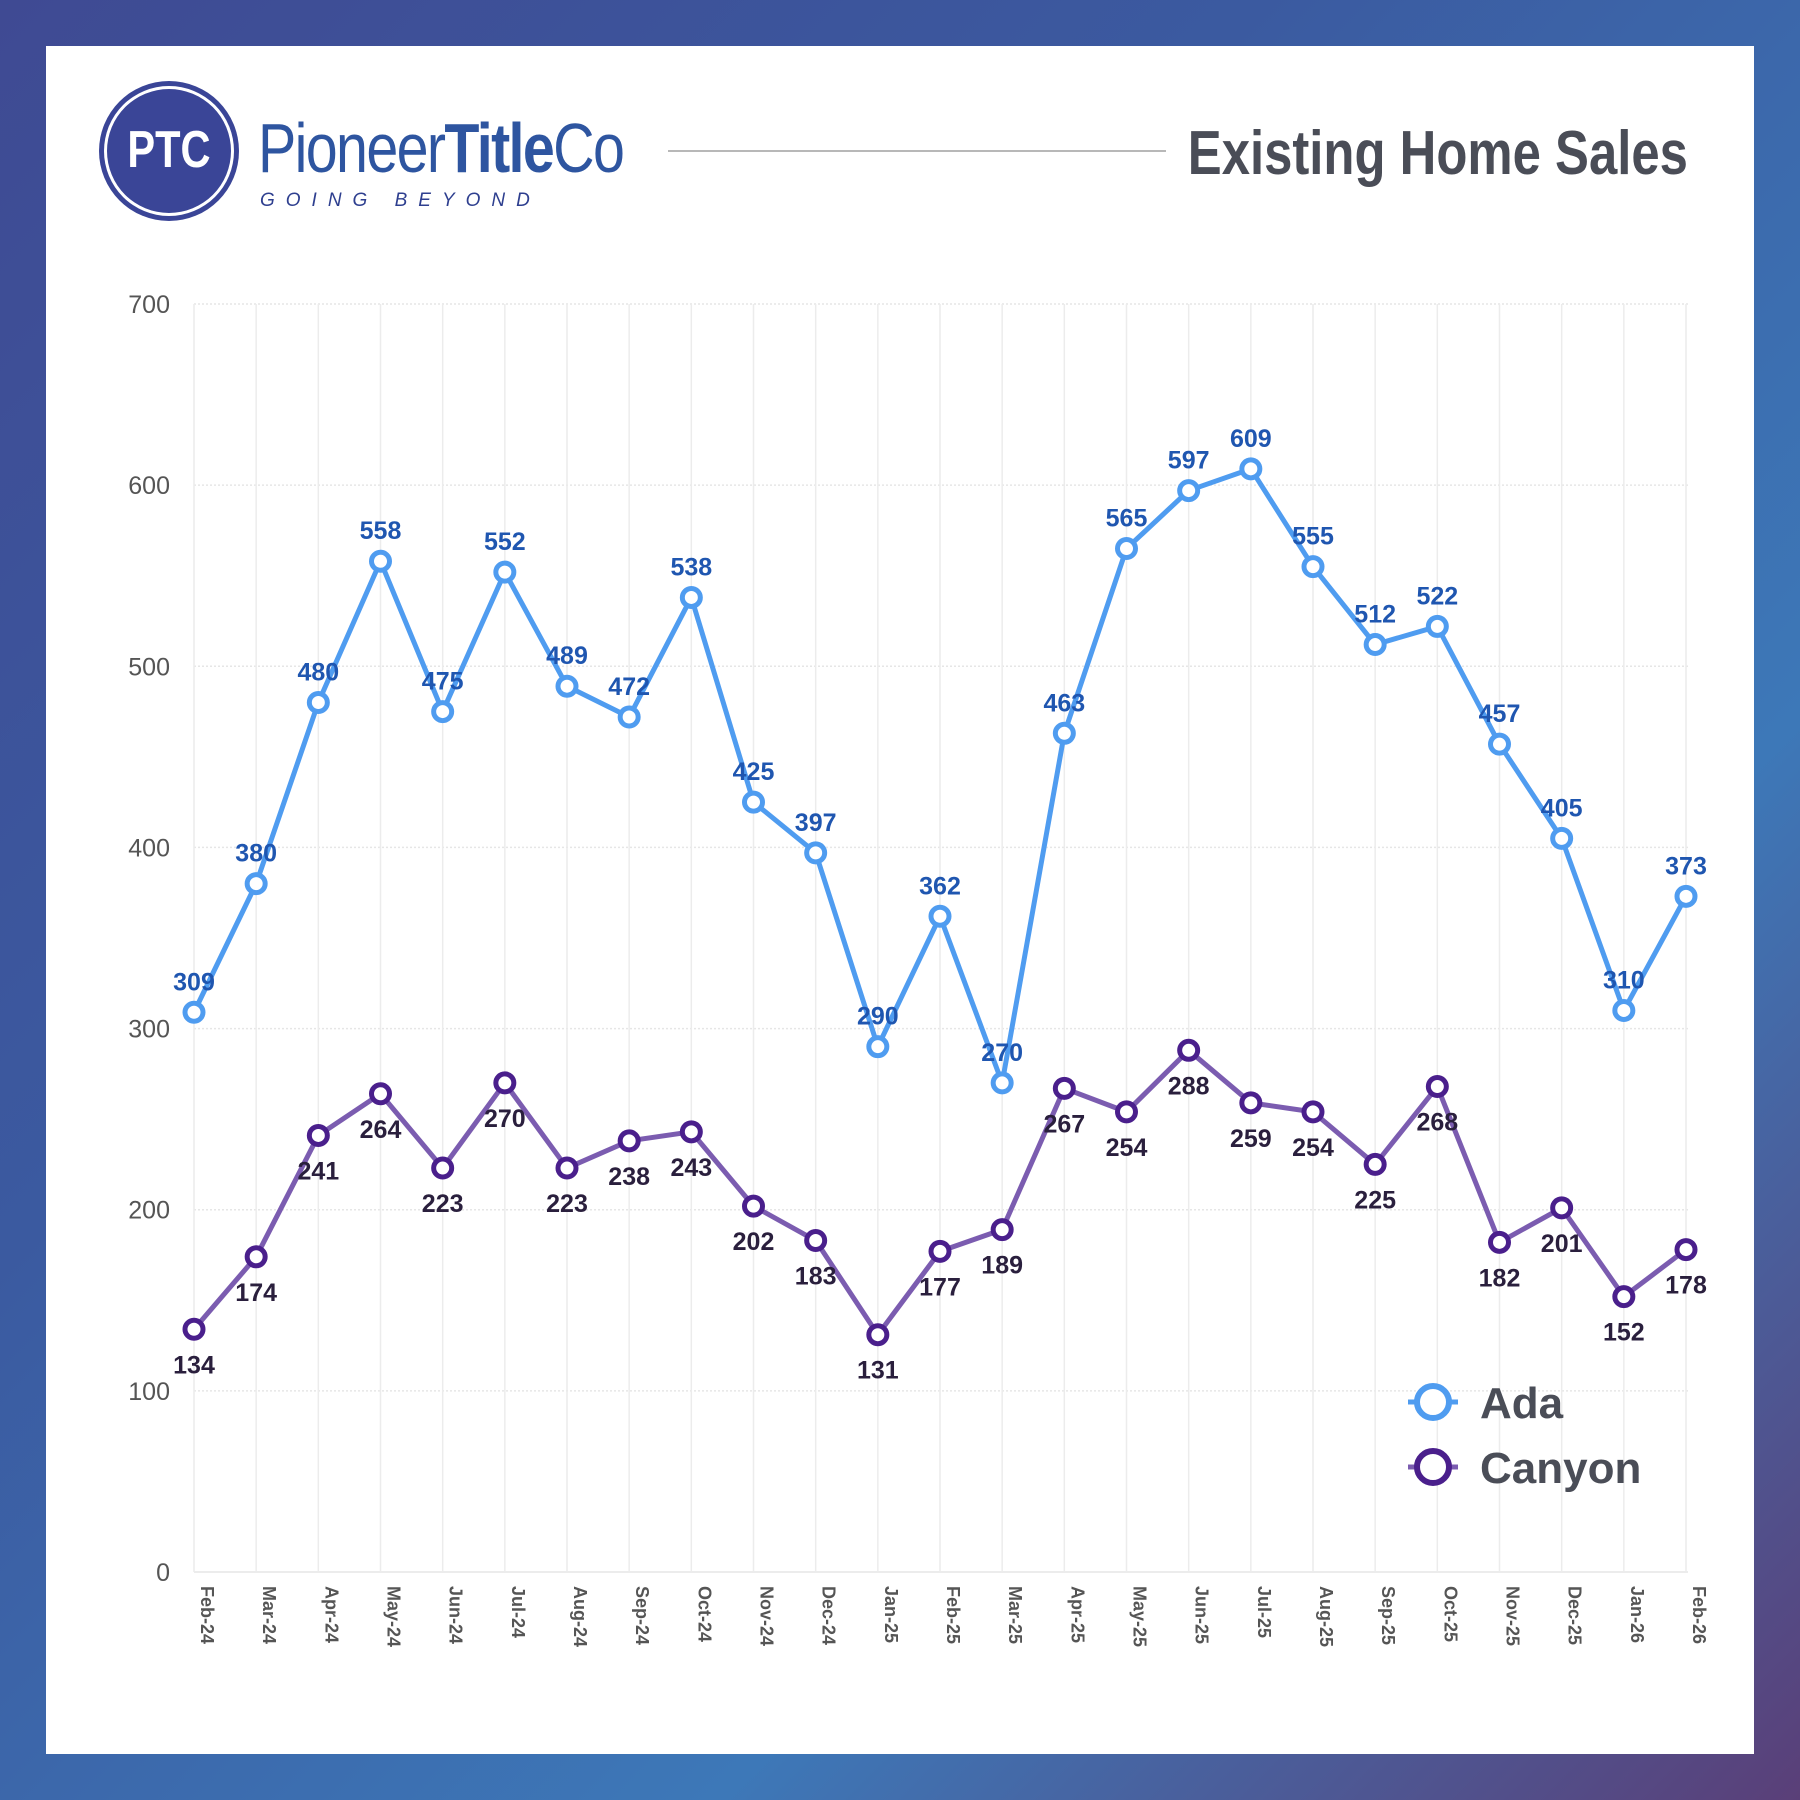 The image size is (1800, 1800). Describe the element at coordinates (207, 1615) in the screenshot. I see `x-tick-label: Feb-24` at that location.